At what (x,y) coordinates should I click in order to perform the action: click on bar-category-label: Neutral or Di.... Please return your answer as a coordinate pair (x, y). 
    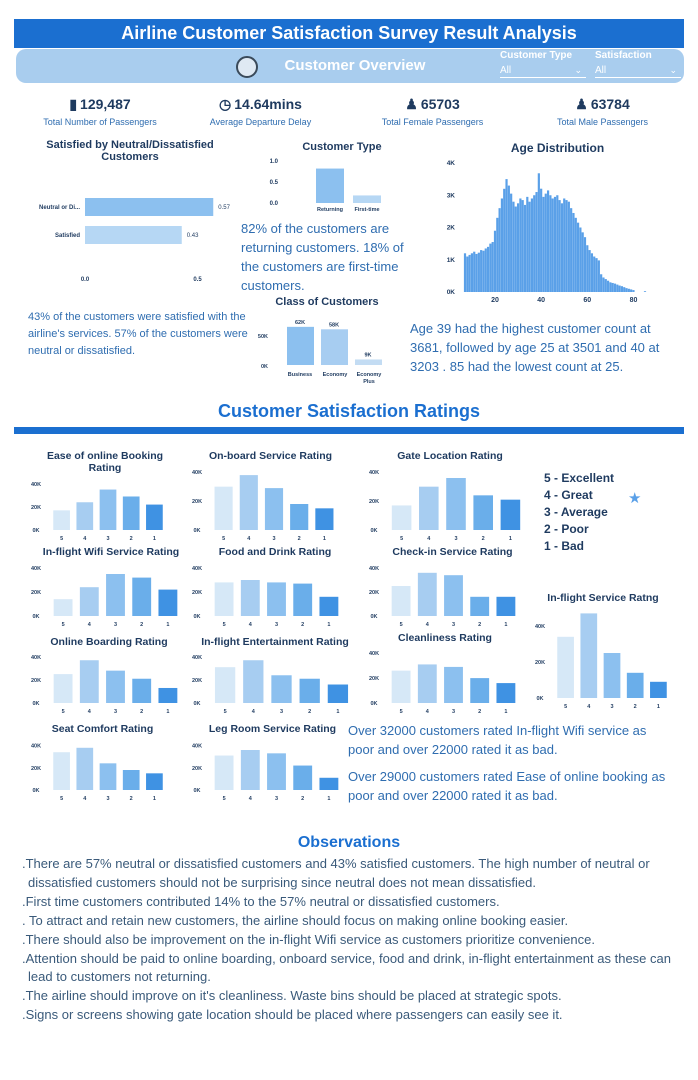
    Looking at the image, I should click on (59, 208).